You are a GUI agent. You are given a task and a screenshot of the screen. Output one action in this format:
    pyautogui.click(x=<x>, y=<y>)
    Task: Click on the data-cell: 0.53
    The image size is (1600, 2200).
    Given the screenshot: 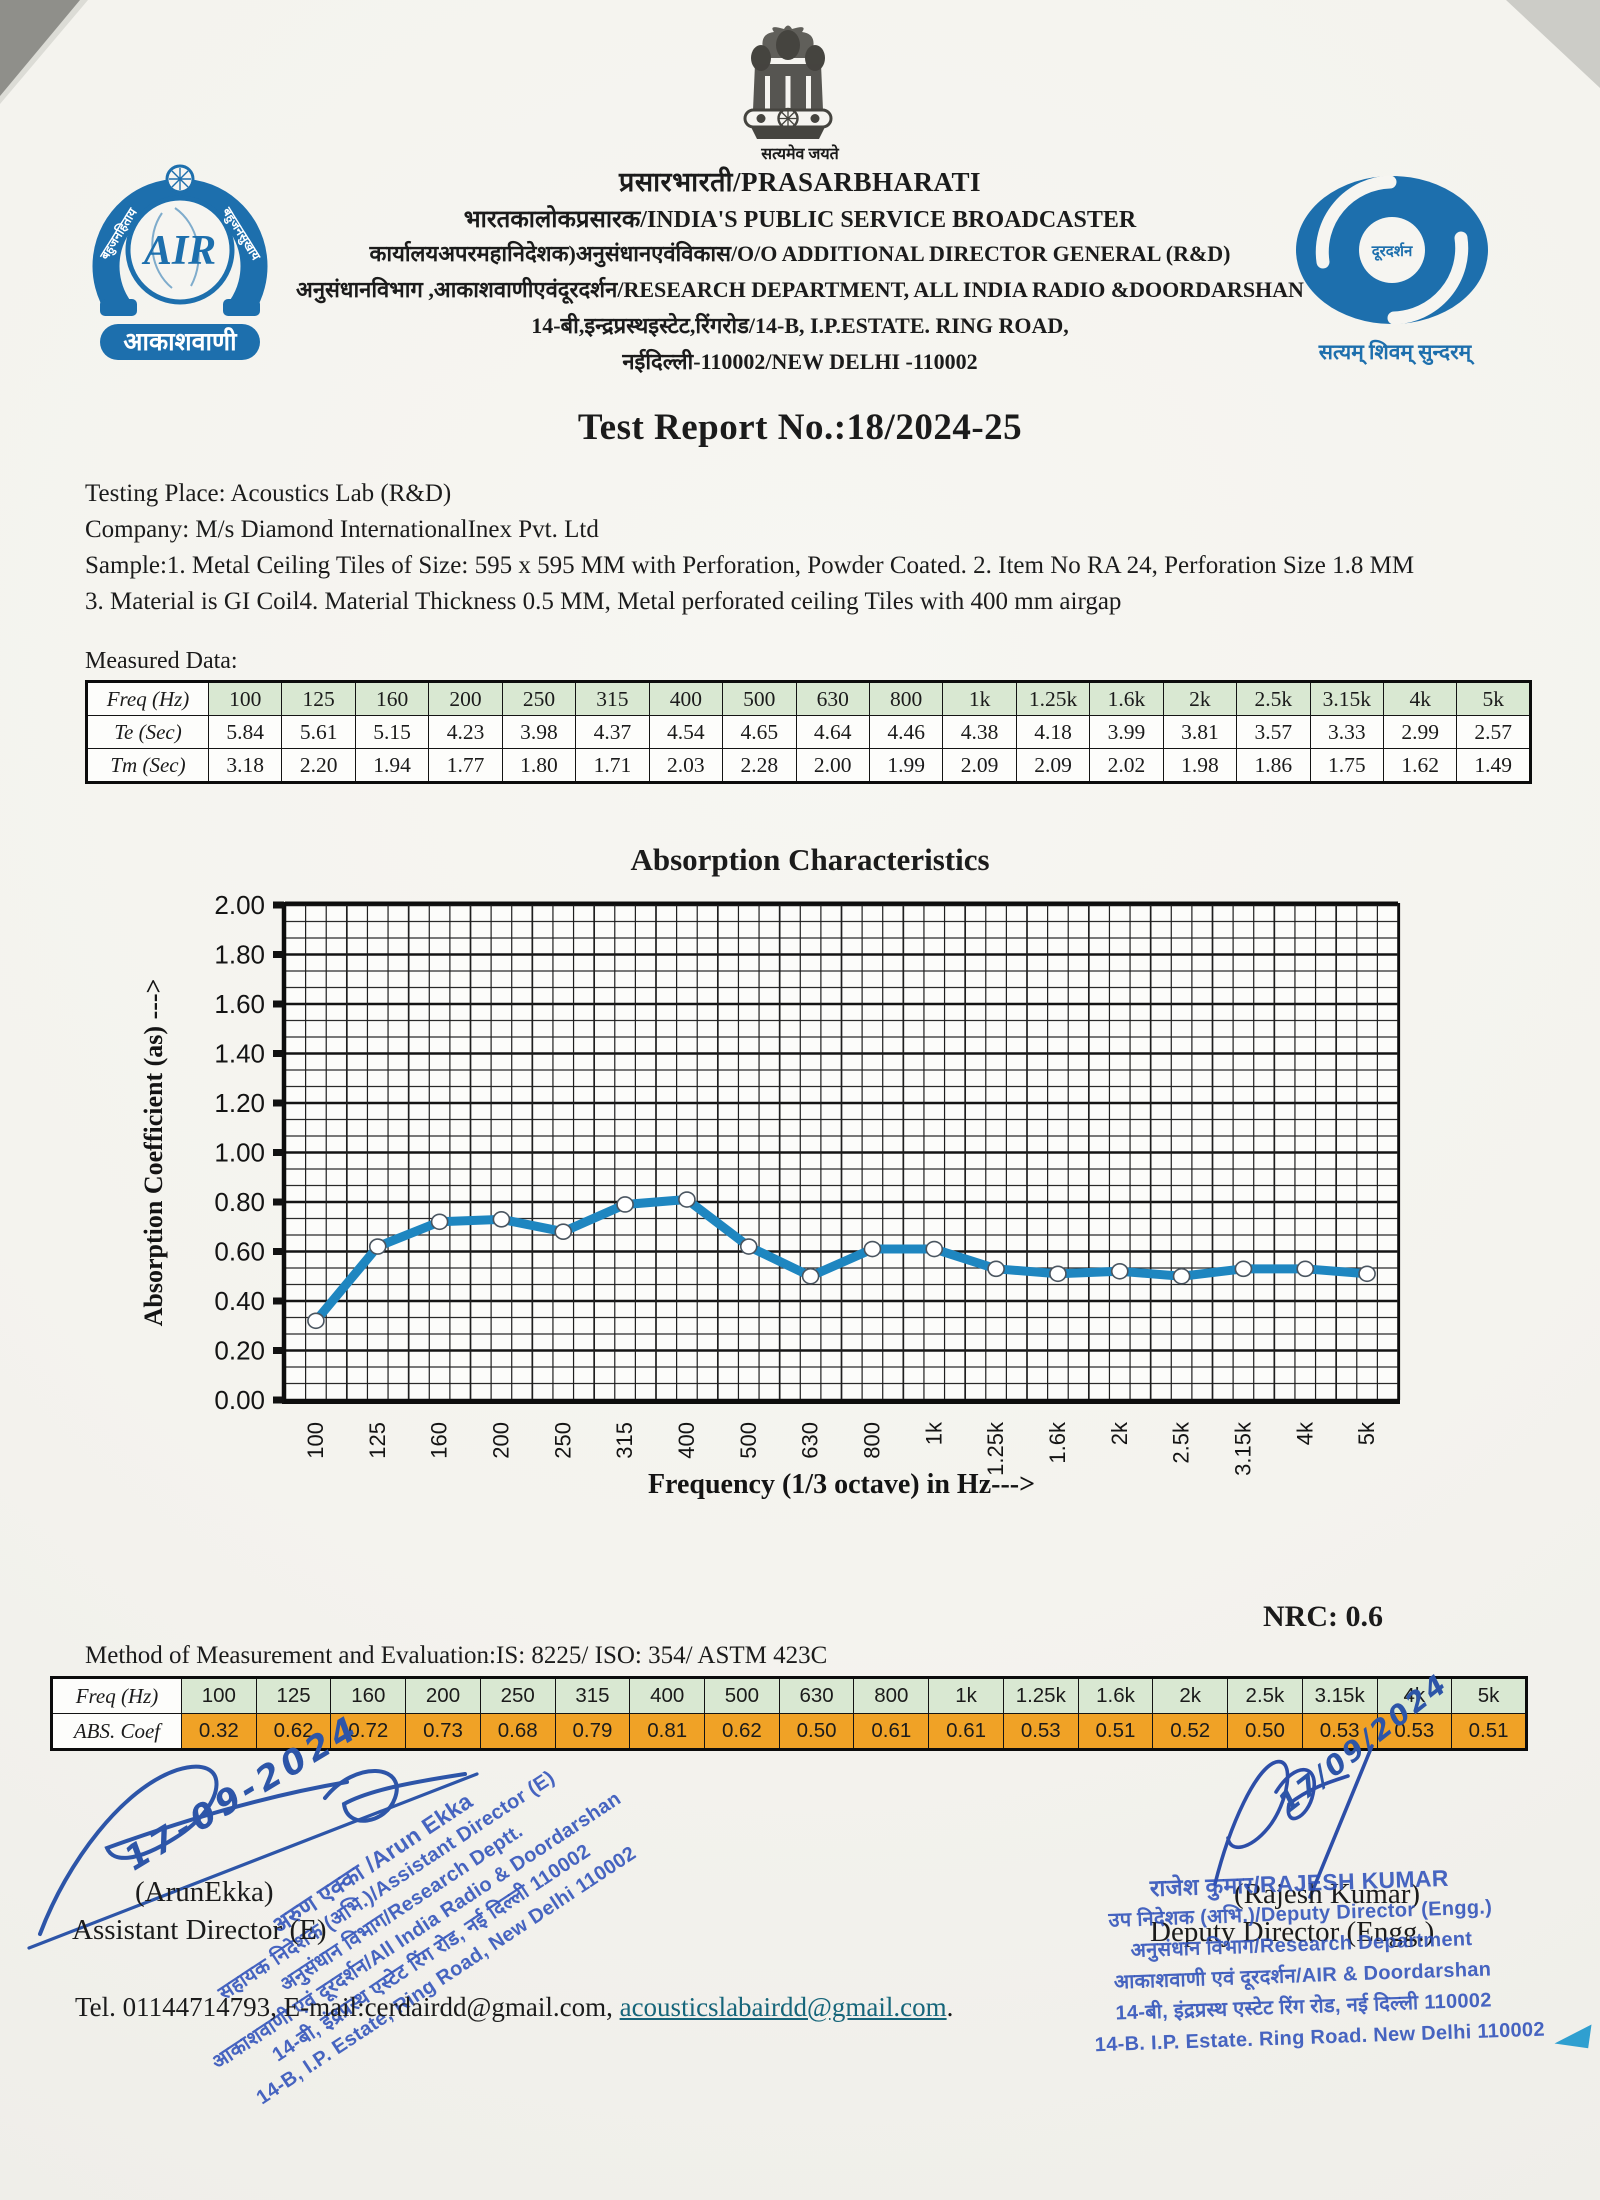 What is the action you would take?
    pyautogui.click(x=1040, y=1731)
    